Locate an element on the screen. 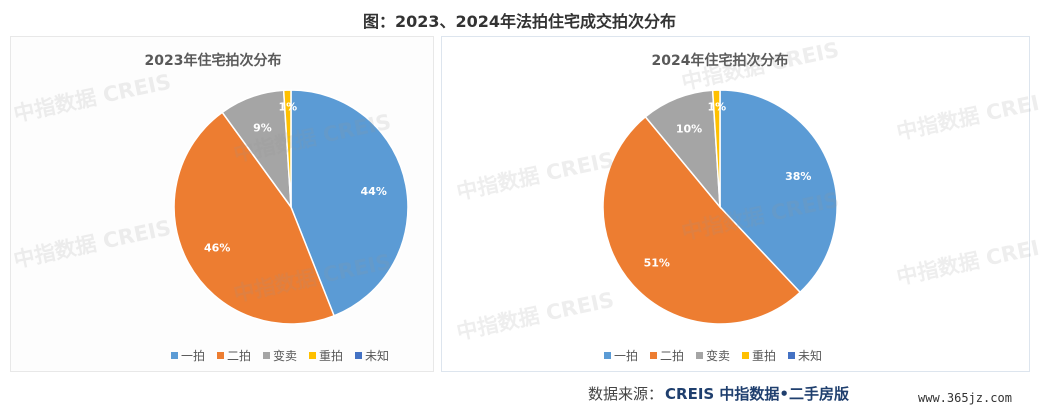 The image size is (1039, 417). source-brand: CREIS 中指数据•二手房版 is located at coordinates (757, 394).